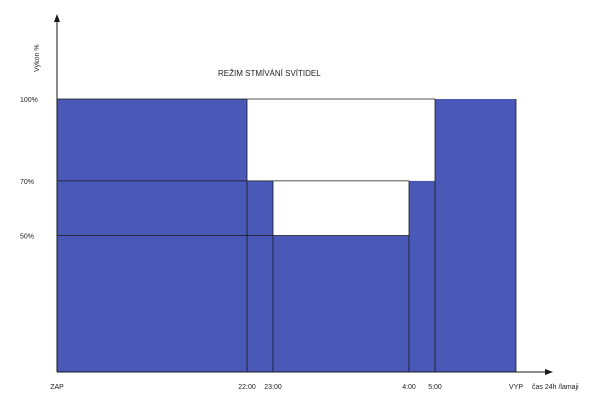 The image size is (607, 399). Describe the element at coordinates (57, 387) in the screenshot. I see `x-tick-label: ZAP` at that location.